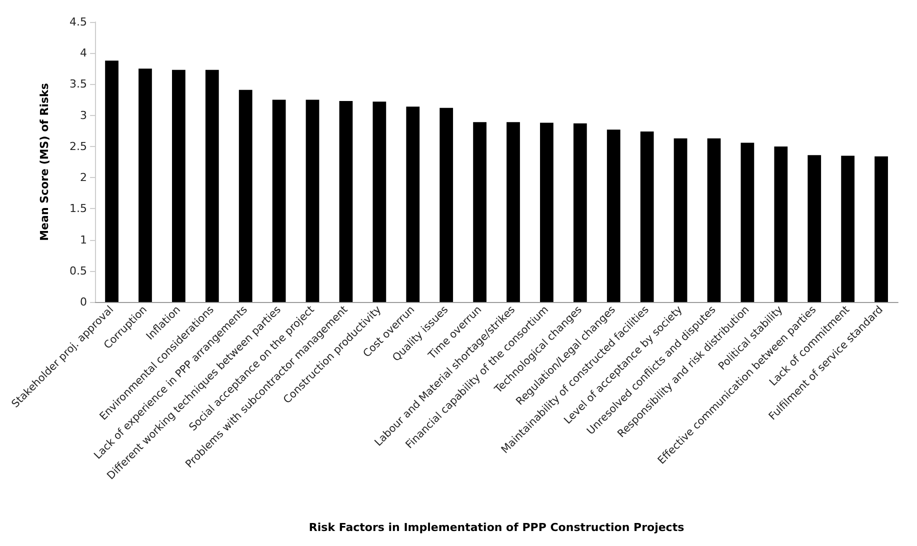 The height and width of the screenshot is (546, 917). What do you see at coordinates (79, 209) in the screenshot?
I see `y-tick-label: 1.5` at bounding box center [79, 209].